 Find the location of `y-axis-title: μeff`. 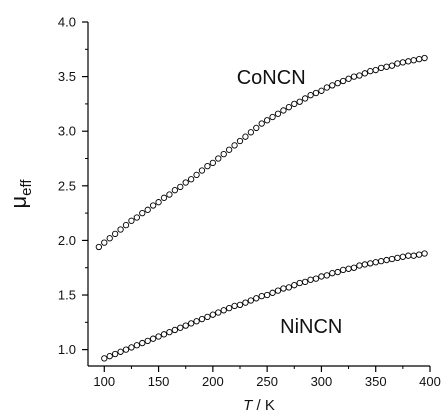

y-axis-title: μeff is located at coordinates (20, 194).